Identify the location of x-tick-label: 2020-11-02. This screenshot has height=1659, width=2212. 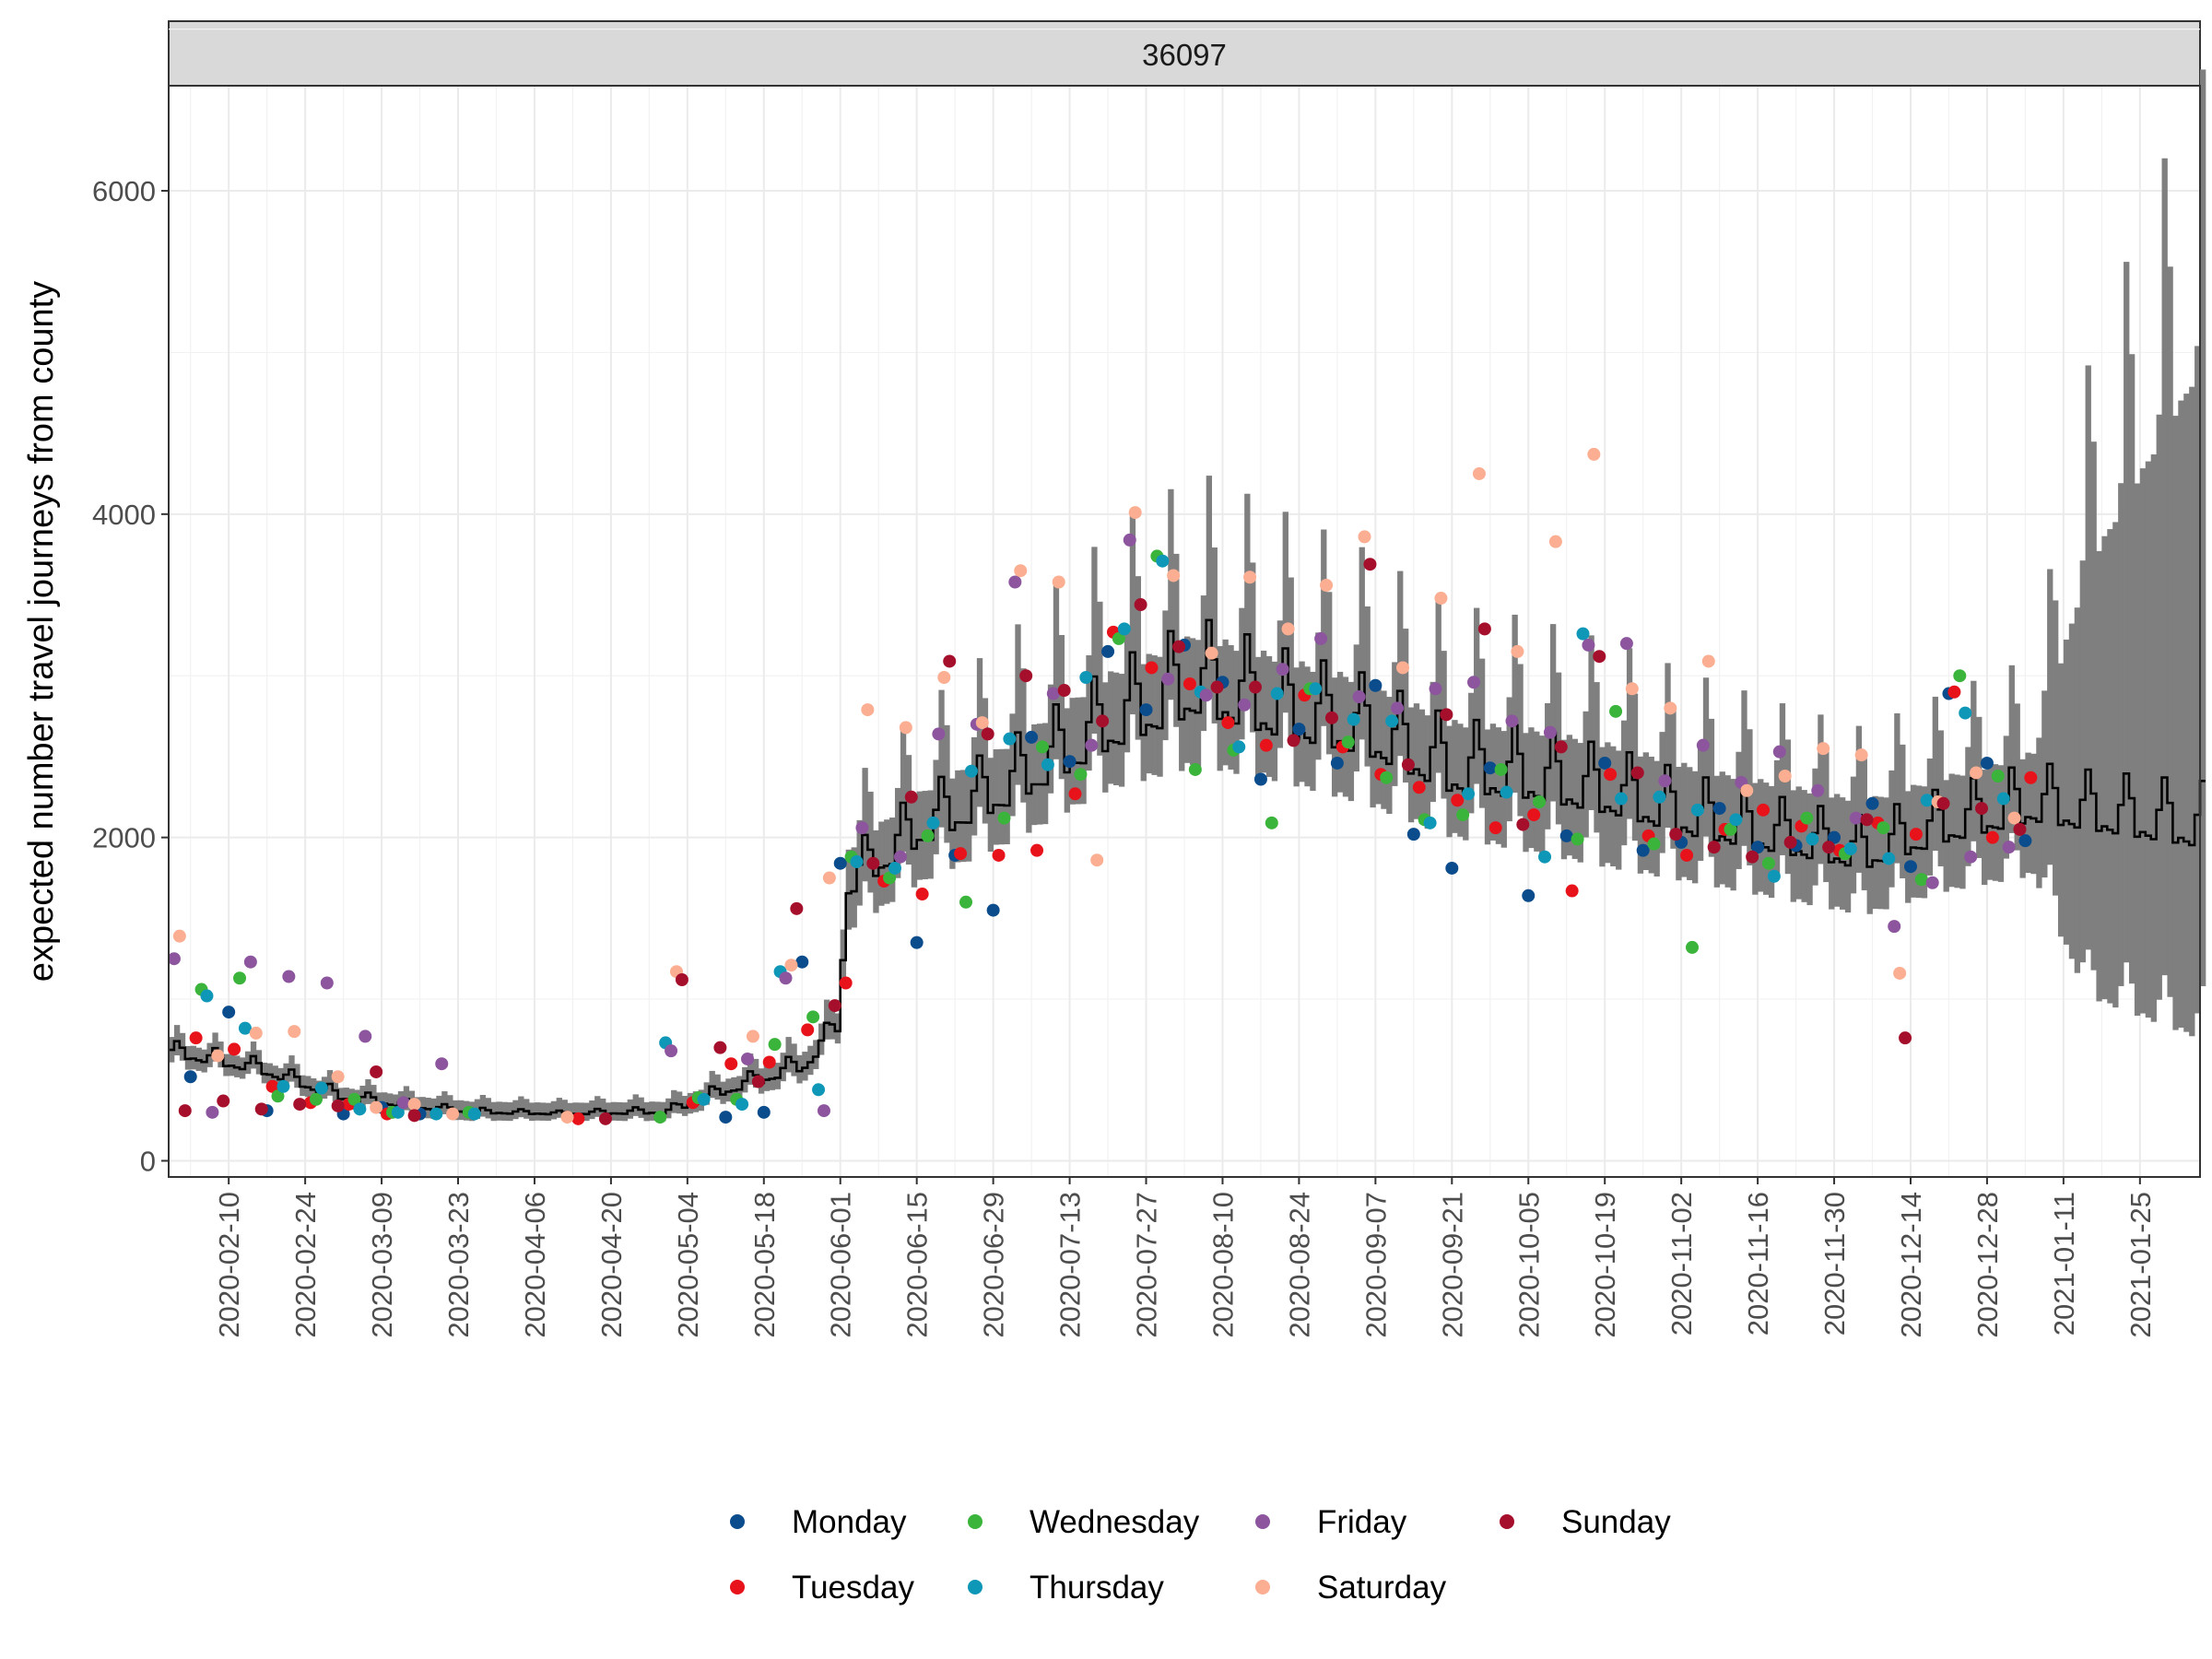
(1681, 1263).